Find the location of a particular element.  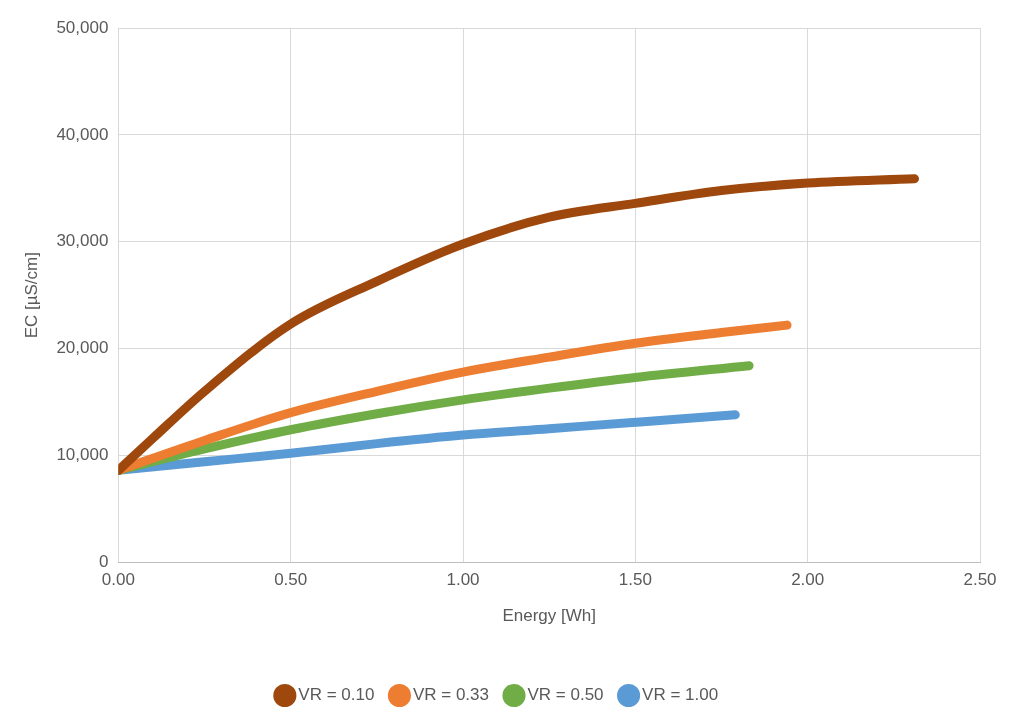

legend-label: VR = 0.33 is located at coordinates (450, 695).